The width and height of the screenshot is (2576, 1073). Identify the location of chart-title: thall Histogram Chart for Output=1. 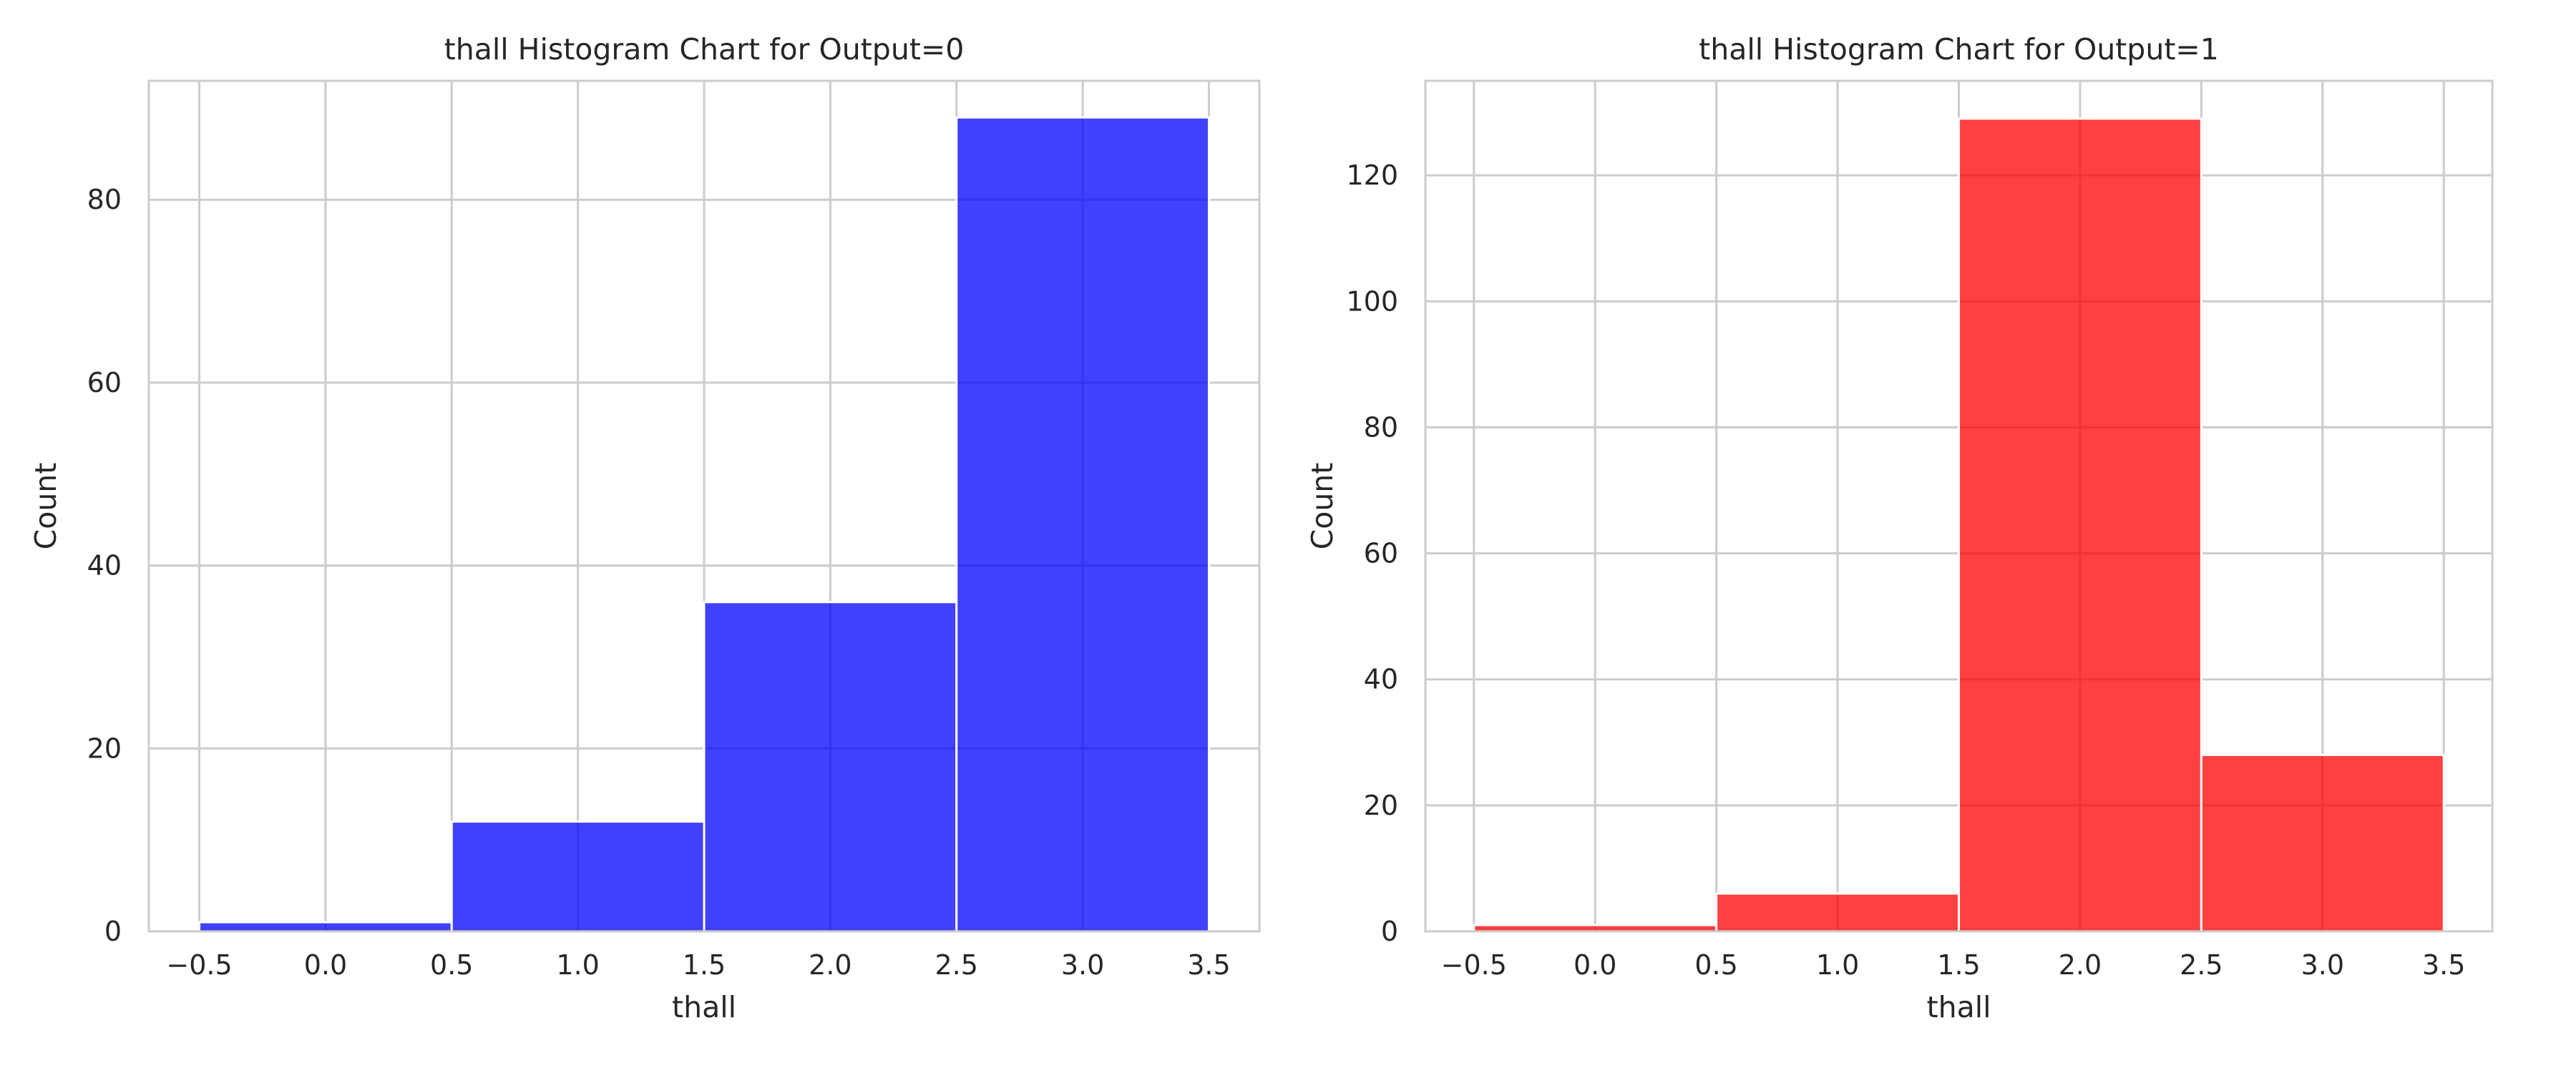
(1959, 49).